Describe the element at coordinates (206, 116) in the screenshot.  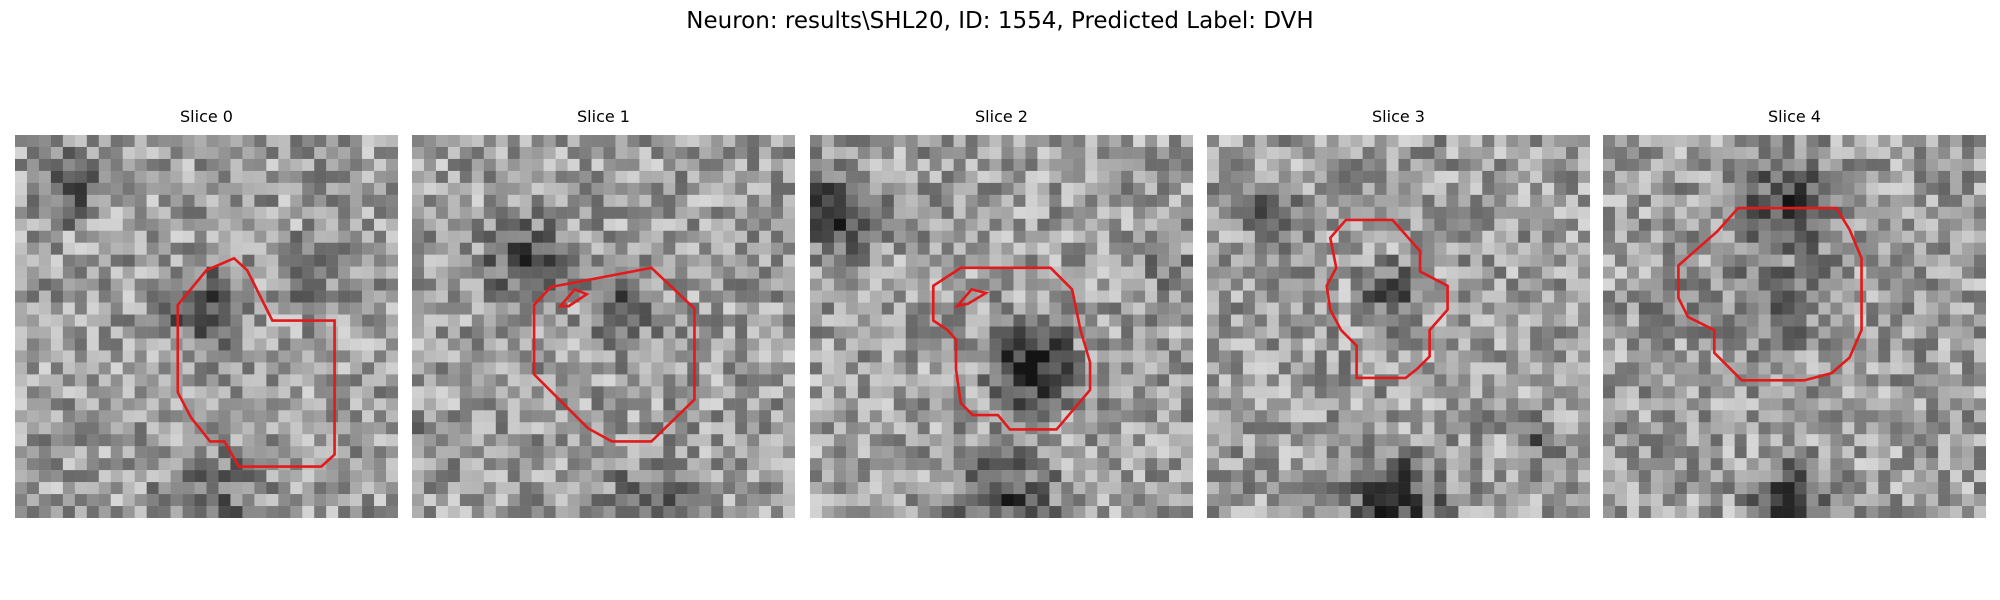
I see `slice-title-0: Slice 0` at that location.